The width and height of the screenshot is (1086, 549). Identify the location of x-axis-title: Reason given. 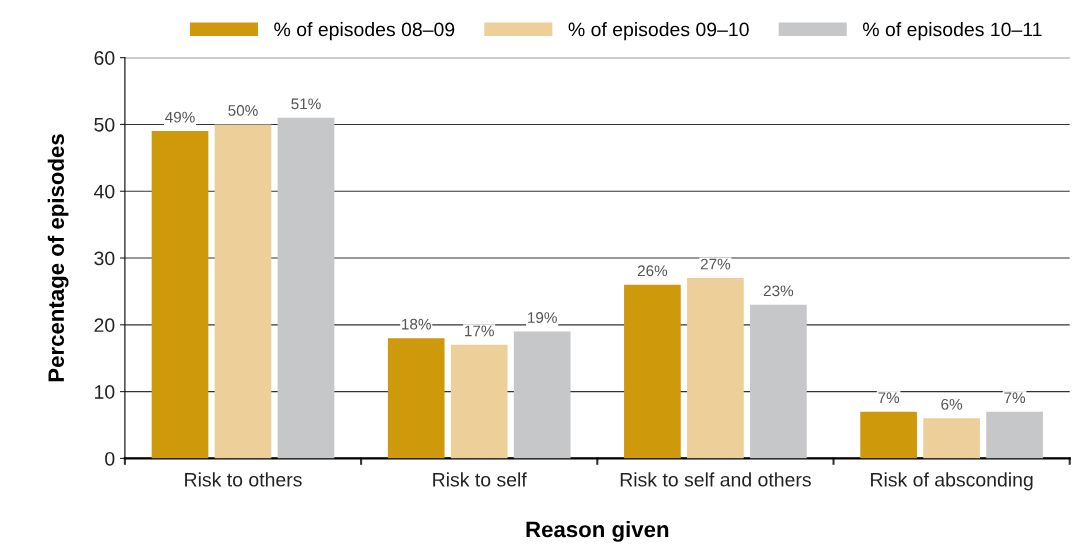
(597, 531).